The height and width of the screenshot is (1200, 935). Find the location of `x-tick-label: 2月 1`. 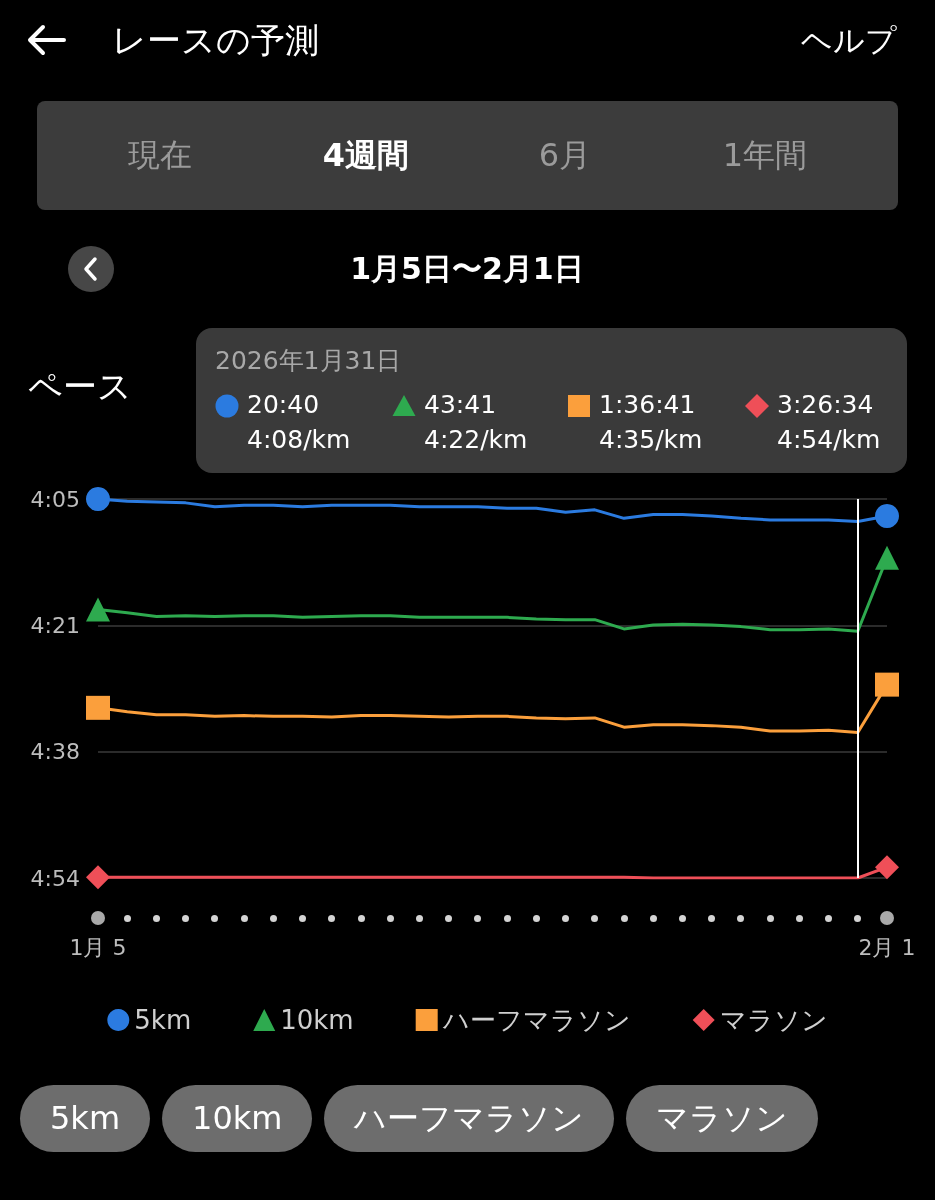

x-tick-label: 2月 1 is located at coordinates (887, 947).